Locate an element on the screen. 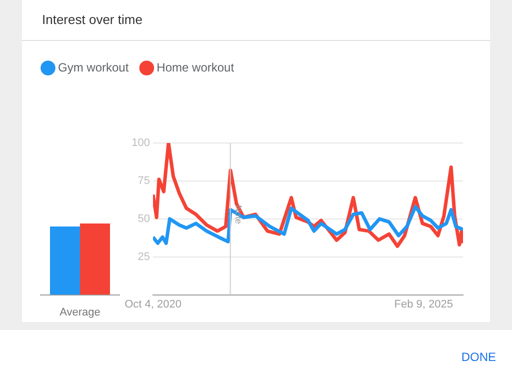 The height and width of the screenshot is (381, 512). chart-title: Interest over time is located at coordinates (92, 19).